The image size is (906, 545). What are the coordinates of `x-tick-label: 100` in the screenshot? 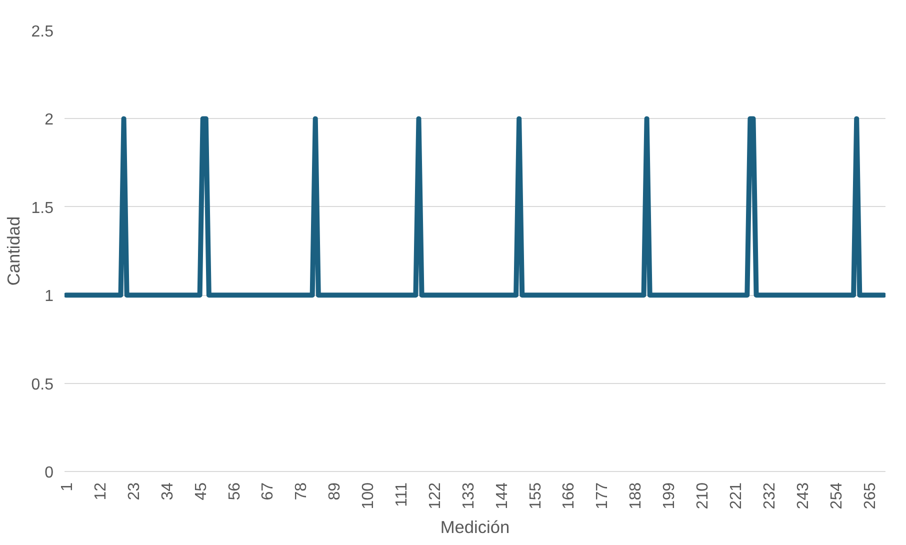 It's located at (369, 496).